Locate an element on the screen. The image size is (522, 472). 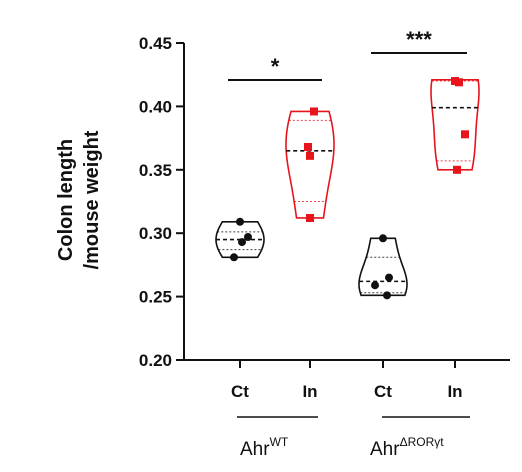
significance-label: *** is located at coordinates (419, 39).